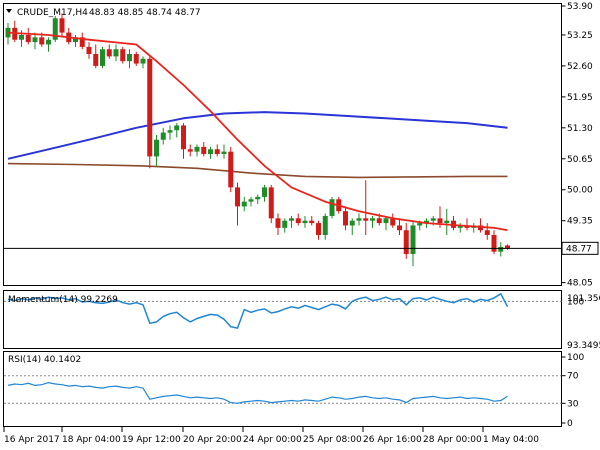  Describe the element at coordinates (392, 440) in the screenshot. I see `x-tick-label: 26 Apr 16:00` at that location.